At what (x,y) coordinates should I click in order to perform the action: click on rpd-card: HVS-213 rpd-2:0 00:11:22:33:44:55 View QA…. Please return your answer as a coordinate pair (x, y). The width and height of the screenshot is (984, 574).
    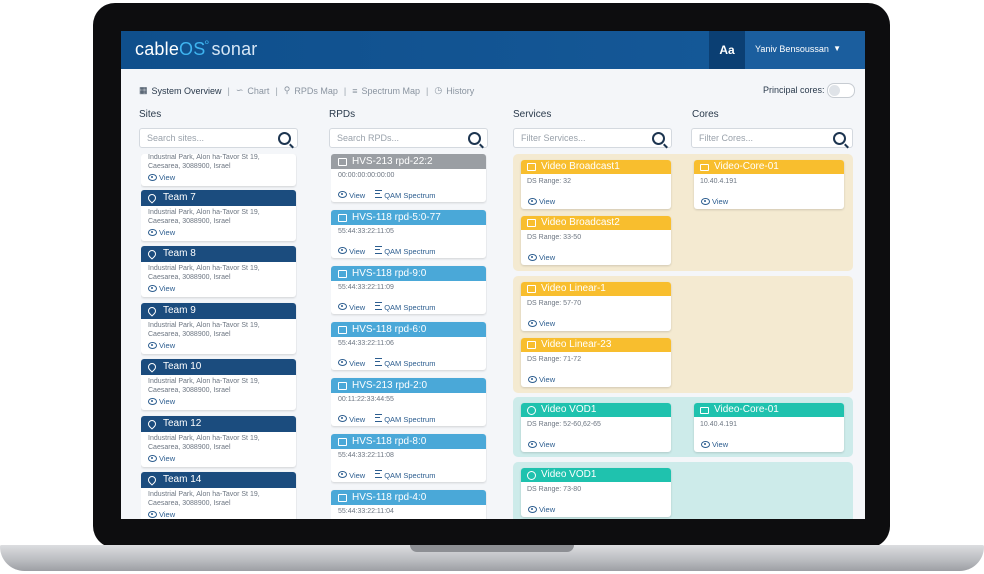
    Looking at the image, I should click on (408, 402).